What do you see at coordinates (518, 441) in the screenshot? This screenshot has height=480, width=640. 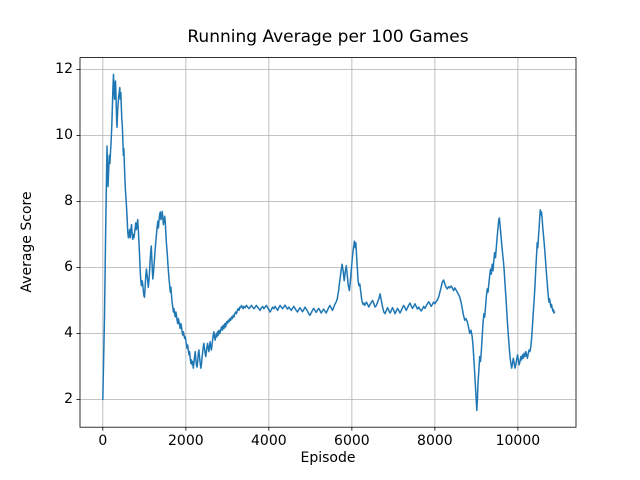 I see `x-tick-label: 10000` at bounding box center [518, 441].